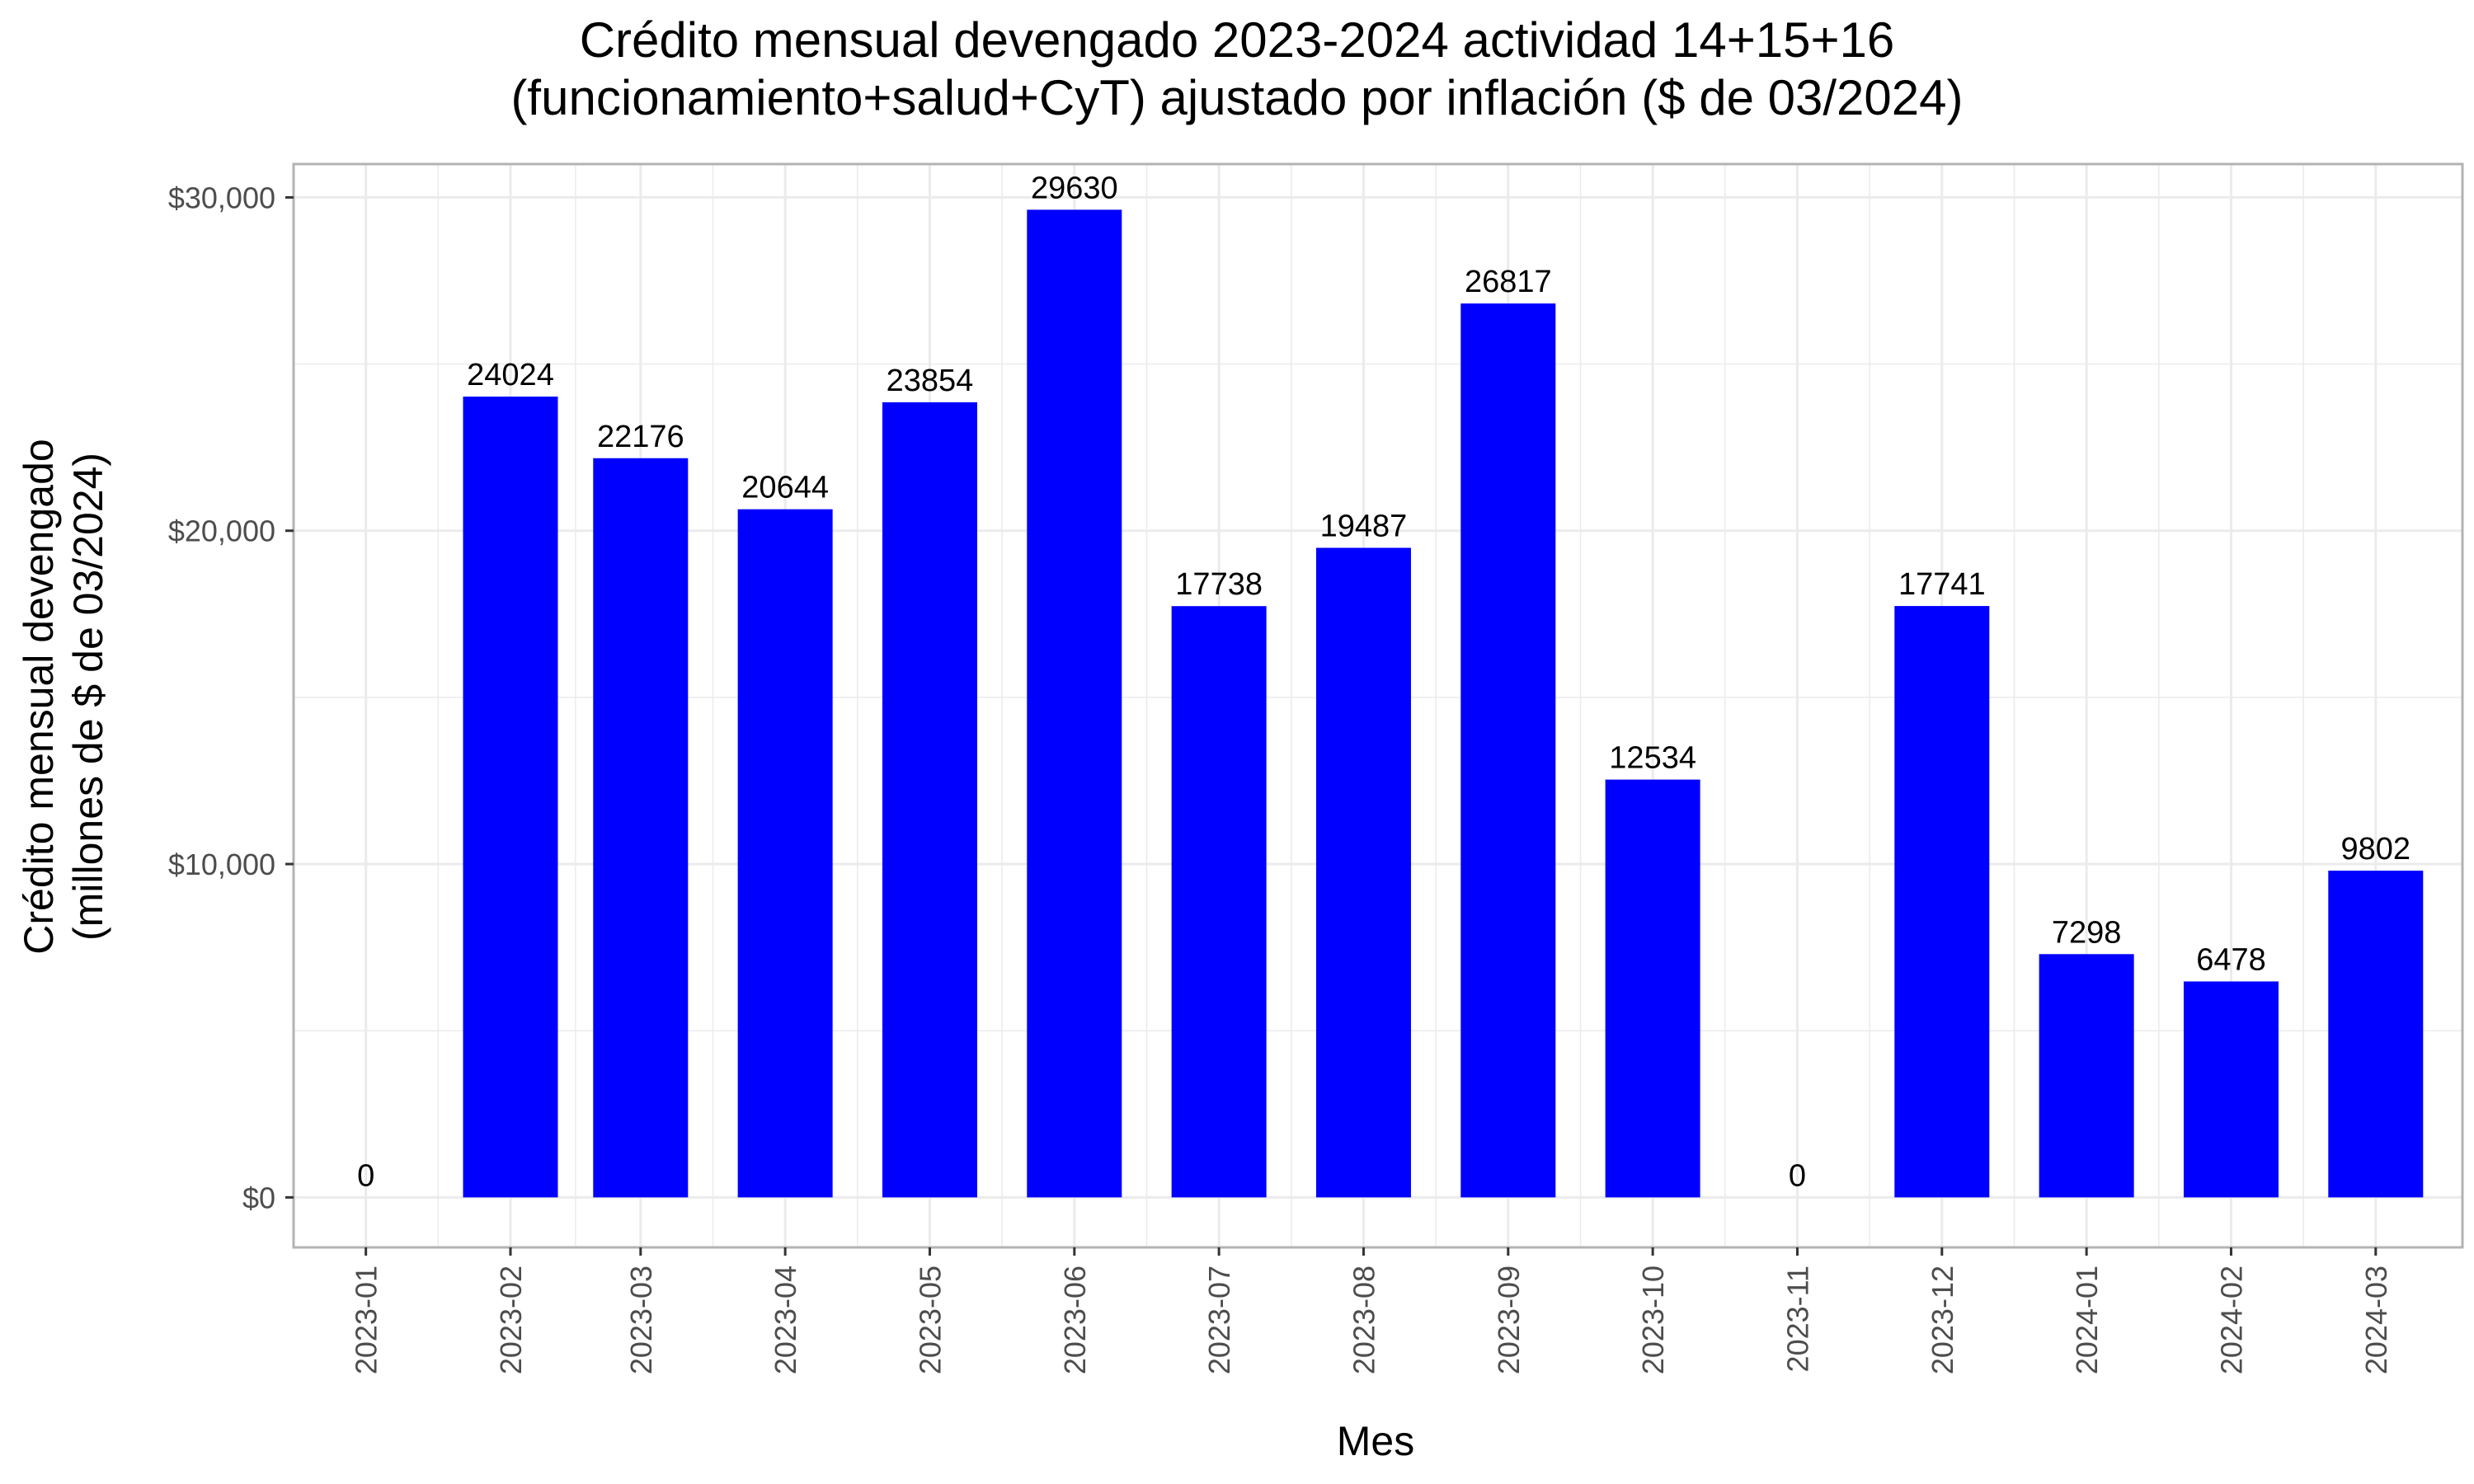 This screenshot has width=2474, height=1484. Describe the element at coordinates (231, 697) in the screenshot. I see `y-axis: $0 $10,000 $20,000 $30,000` at that location.